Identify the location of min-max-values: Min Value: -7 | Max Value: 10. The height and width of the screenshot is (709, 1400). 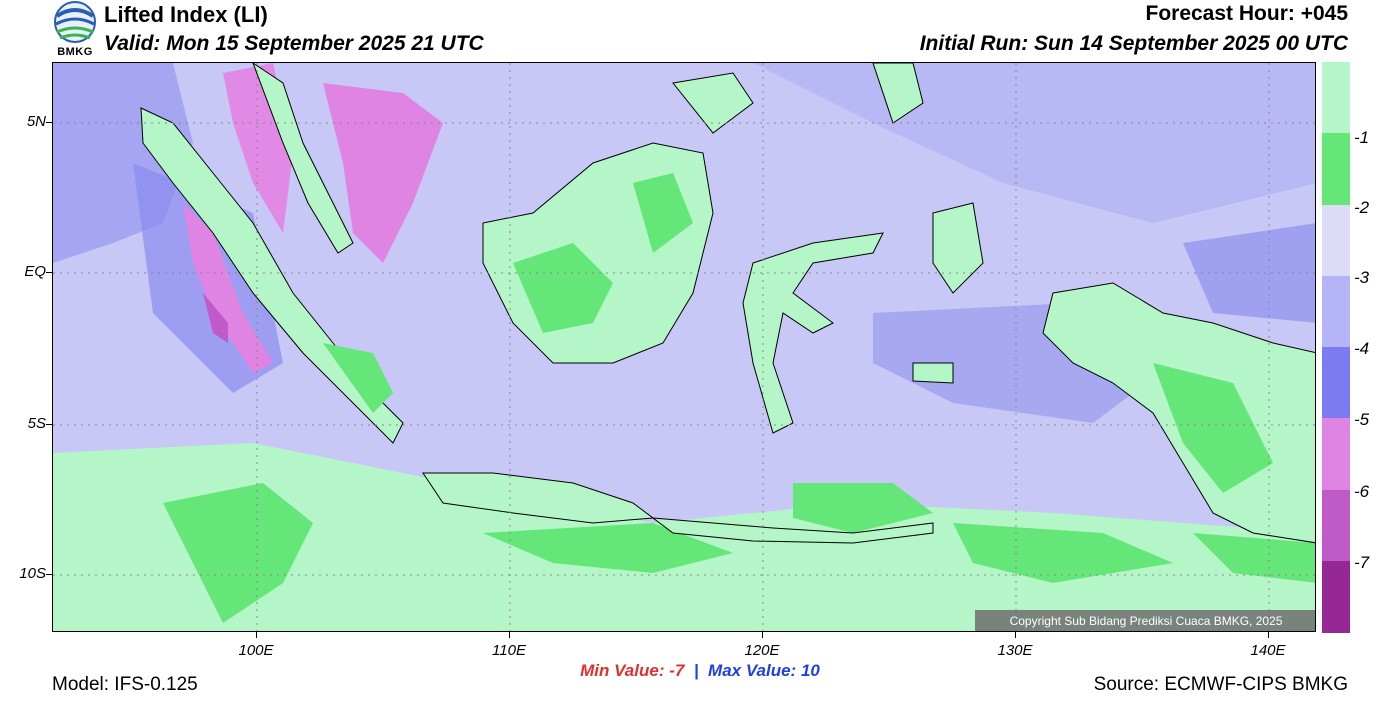
(700, 671).